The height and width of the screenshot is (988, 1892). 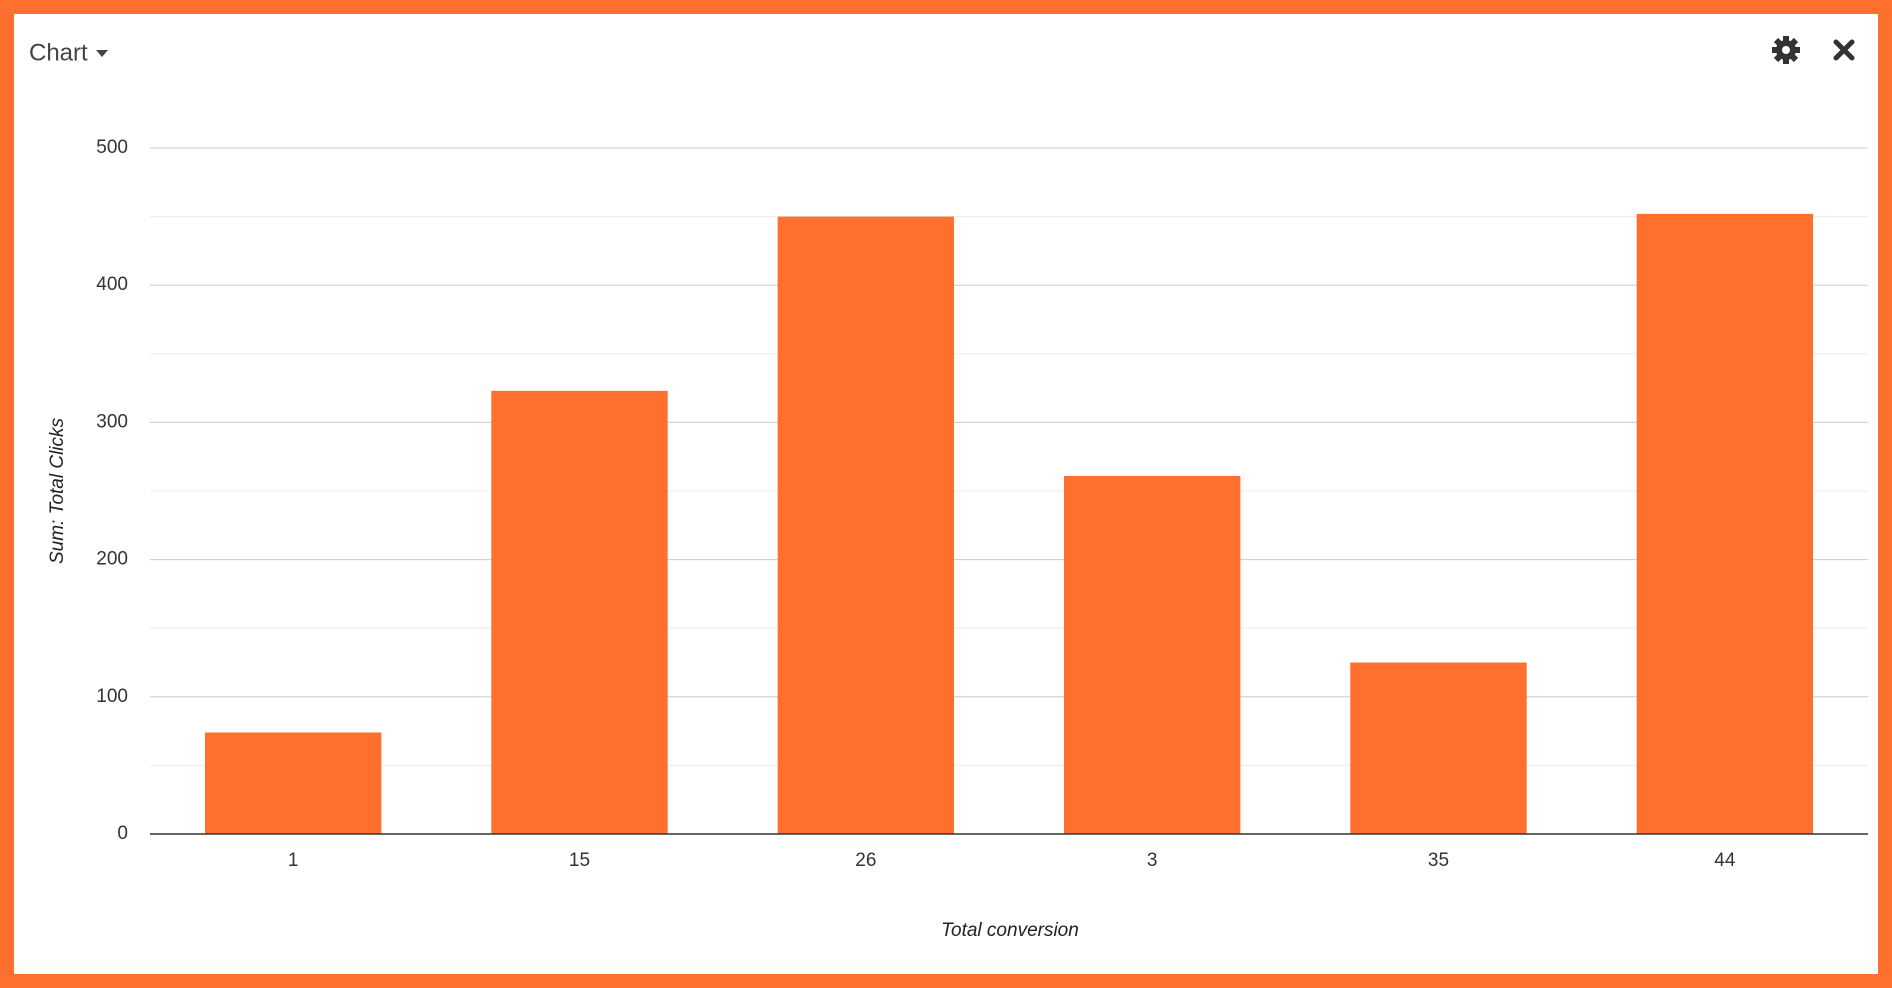 I want to click on close-button, so click(x=1844, y=50).